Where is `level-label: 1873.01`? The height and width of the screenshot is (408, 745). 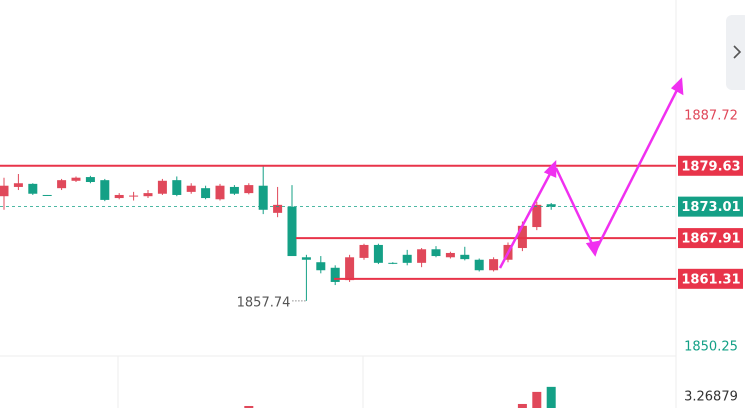 level-label: 1873.01 is located at coordinates (710, 207).